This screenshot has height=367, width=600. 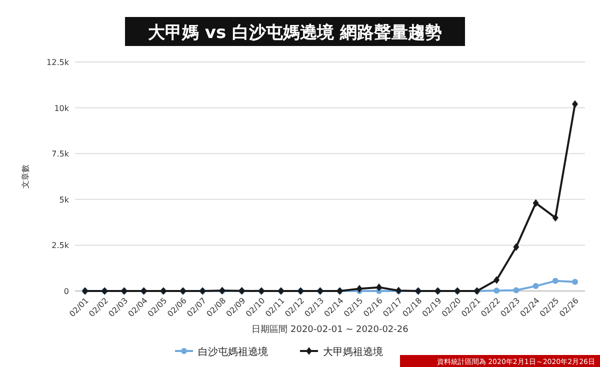 What do you see at coordinates (233, 352) in the screenshot?
I see `legend-label: 白沙屯媽祖遶境` at bounding box center [233, 352].